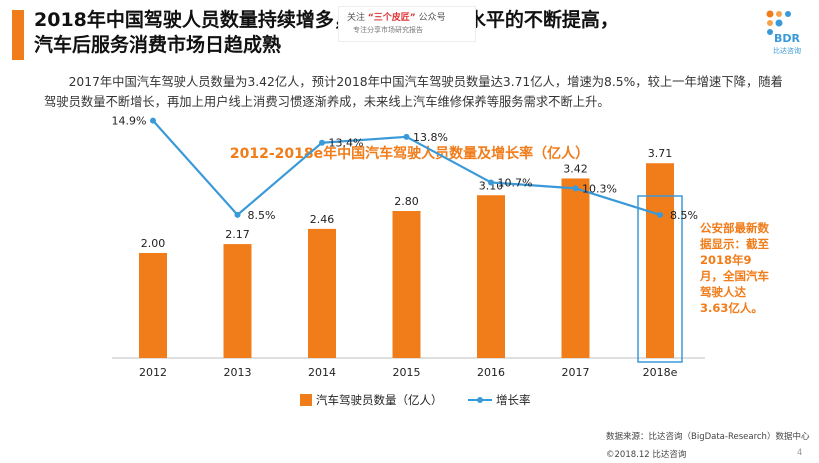 This screenshot has width=819, height=463. Describe the element at coordinates (491, 372) in the screenshot. I see `x-tick-2016: 2016` at that location.